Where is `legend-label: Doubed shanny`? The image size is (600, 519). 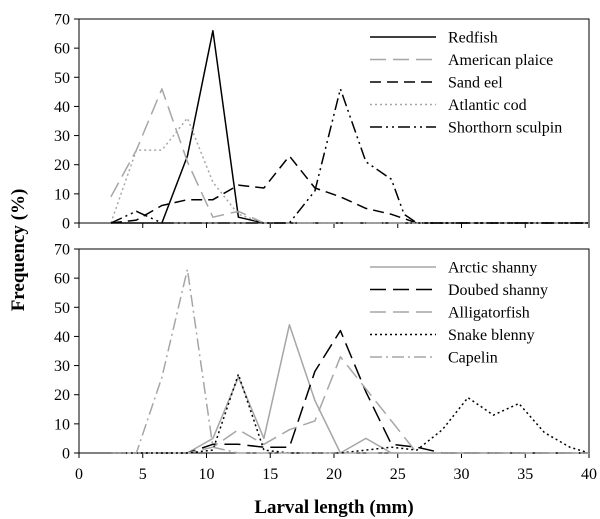
legend-label: Doubed shanny is located at coordinates (498, 290).